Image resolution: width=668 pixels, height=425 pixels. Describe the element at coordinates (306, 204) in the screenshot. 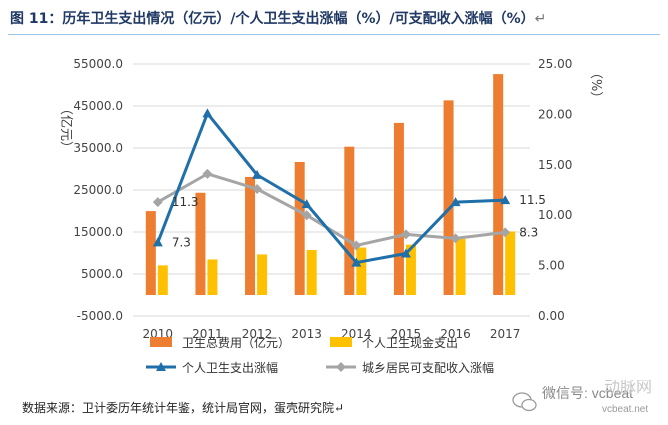

I see `point-personal-growth-2013` at that location.